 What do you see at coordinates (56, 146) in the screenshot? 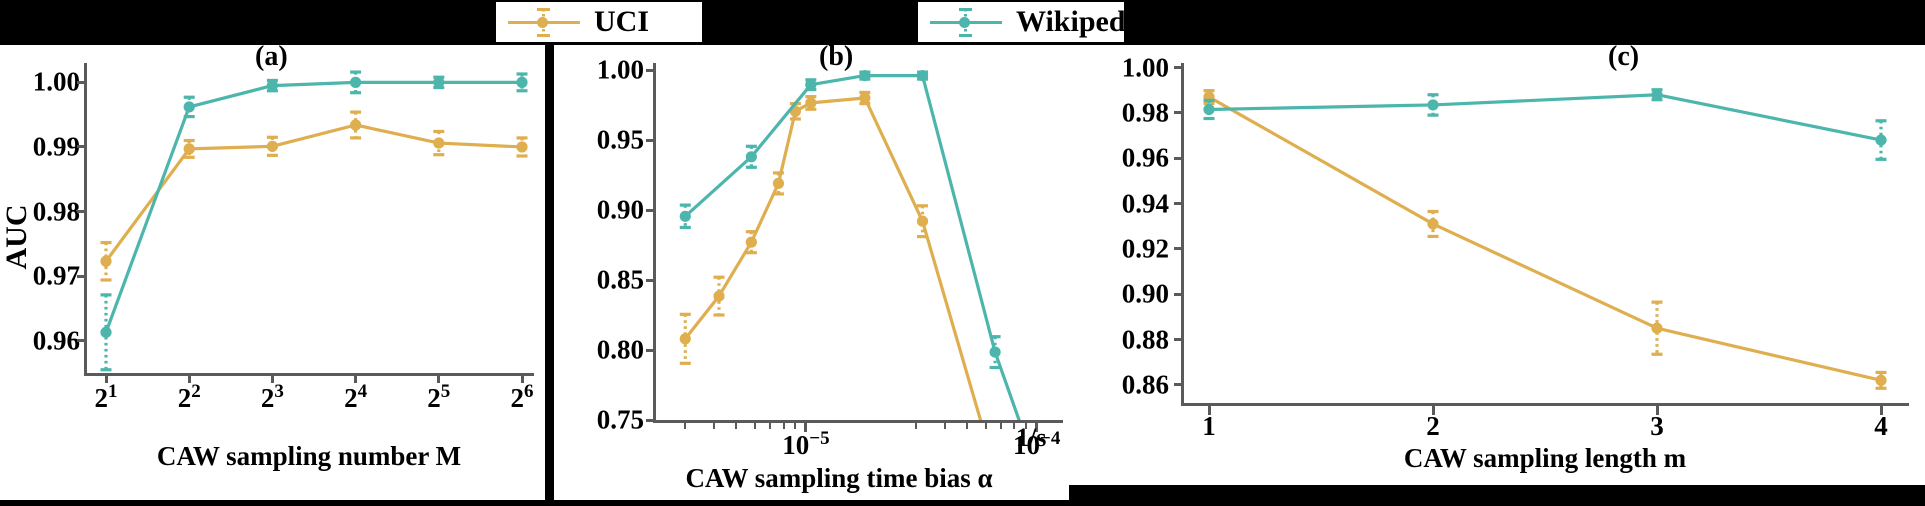
I see `y-tick-label: 0.99` at bounding box center [56, 146].